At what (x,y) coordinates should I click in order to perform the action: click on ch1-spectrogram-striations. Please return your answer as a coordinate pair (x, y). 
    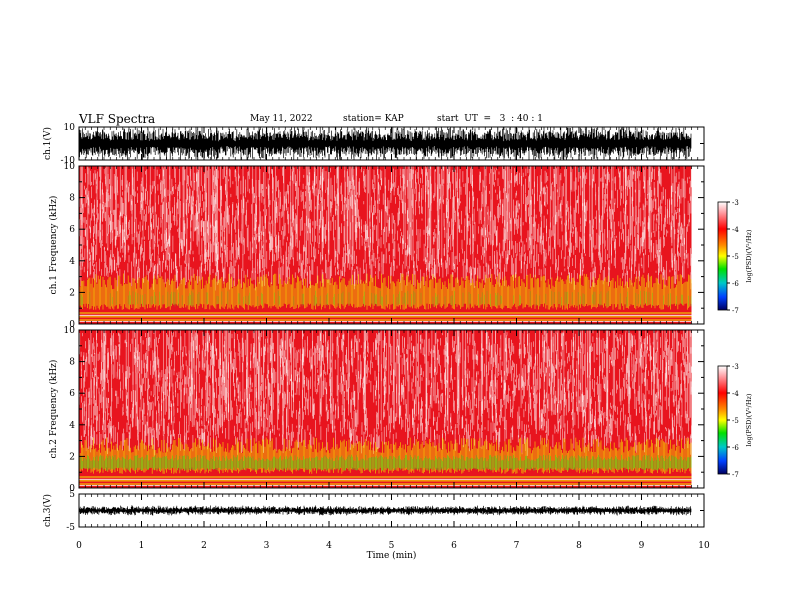
    Looking at the image, I should click on (382, 218).